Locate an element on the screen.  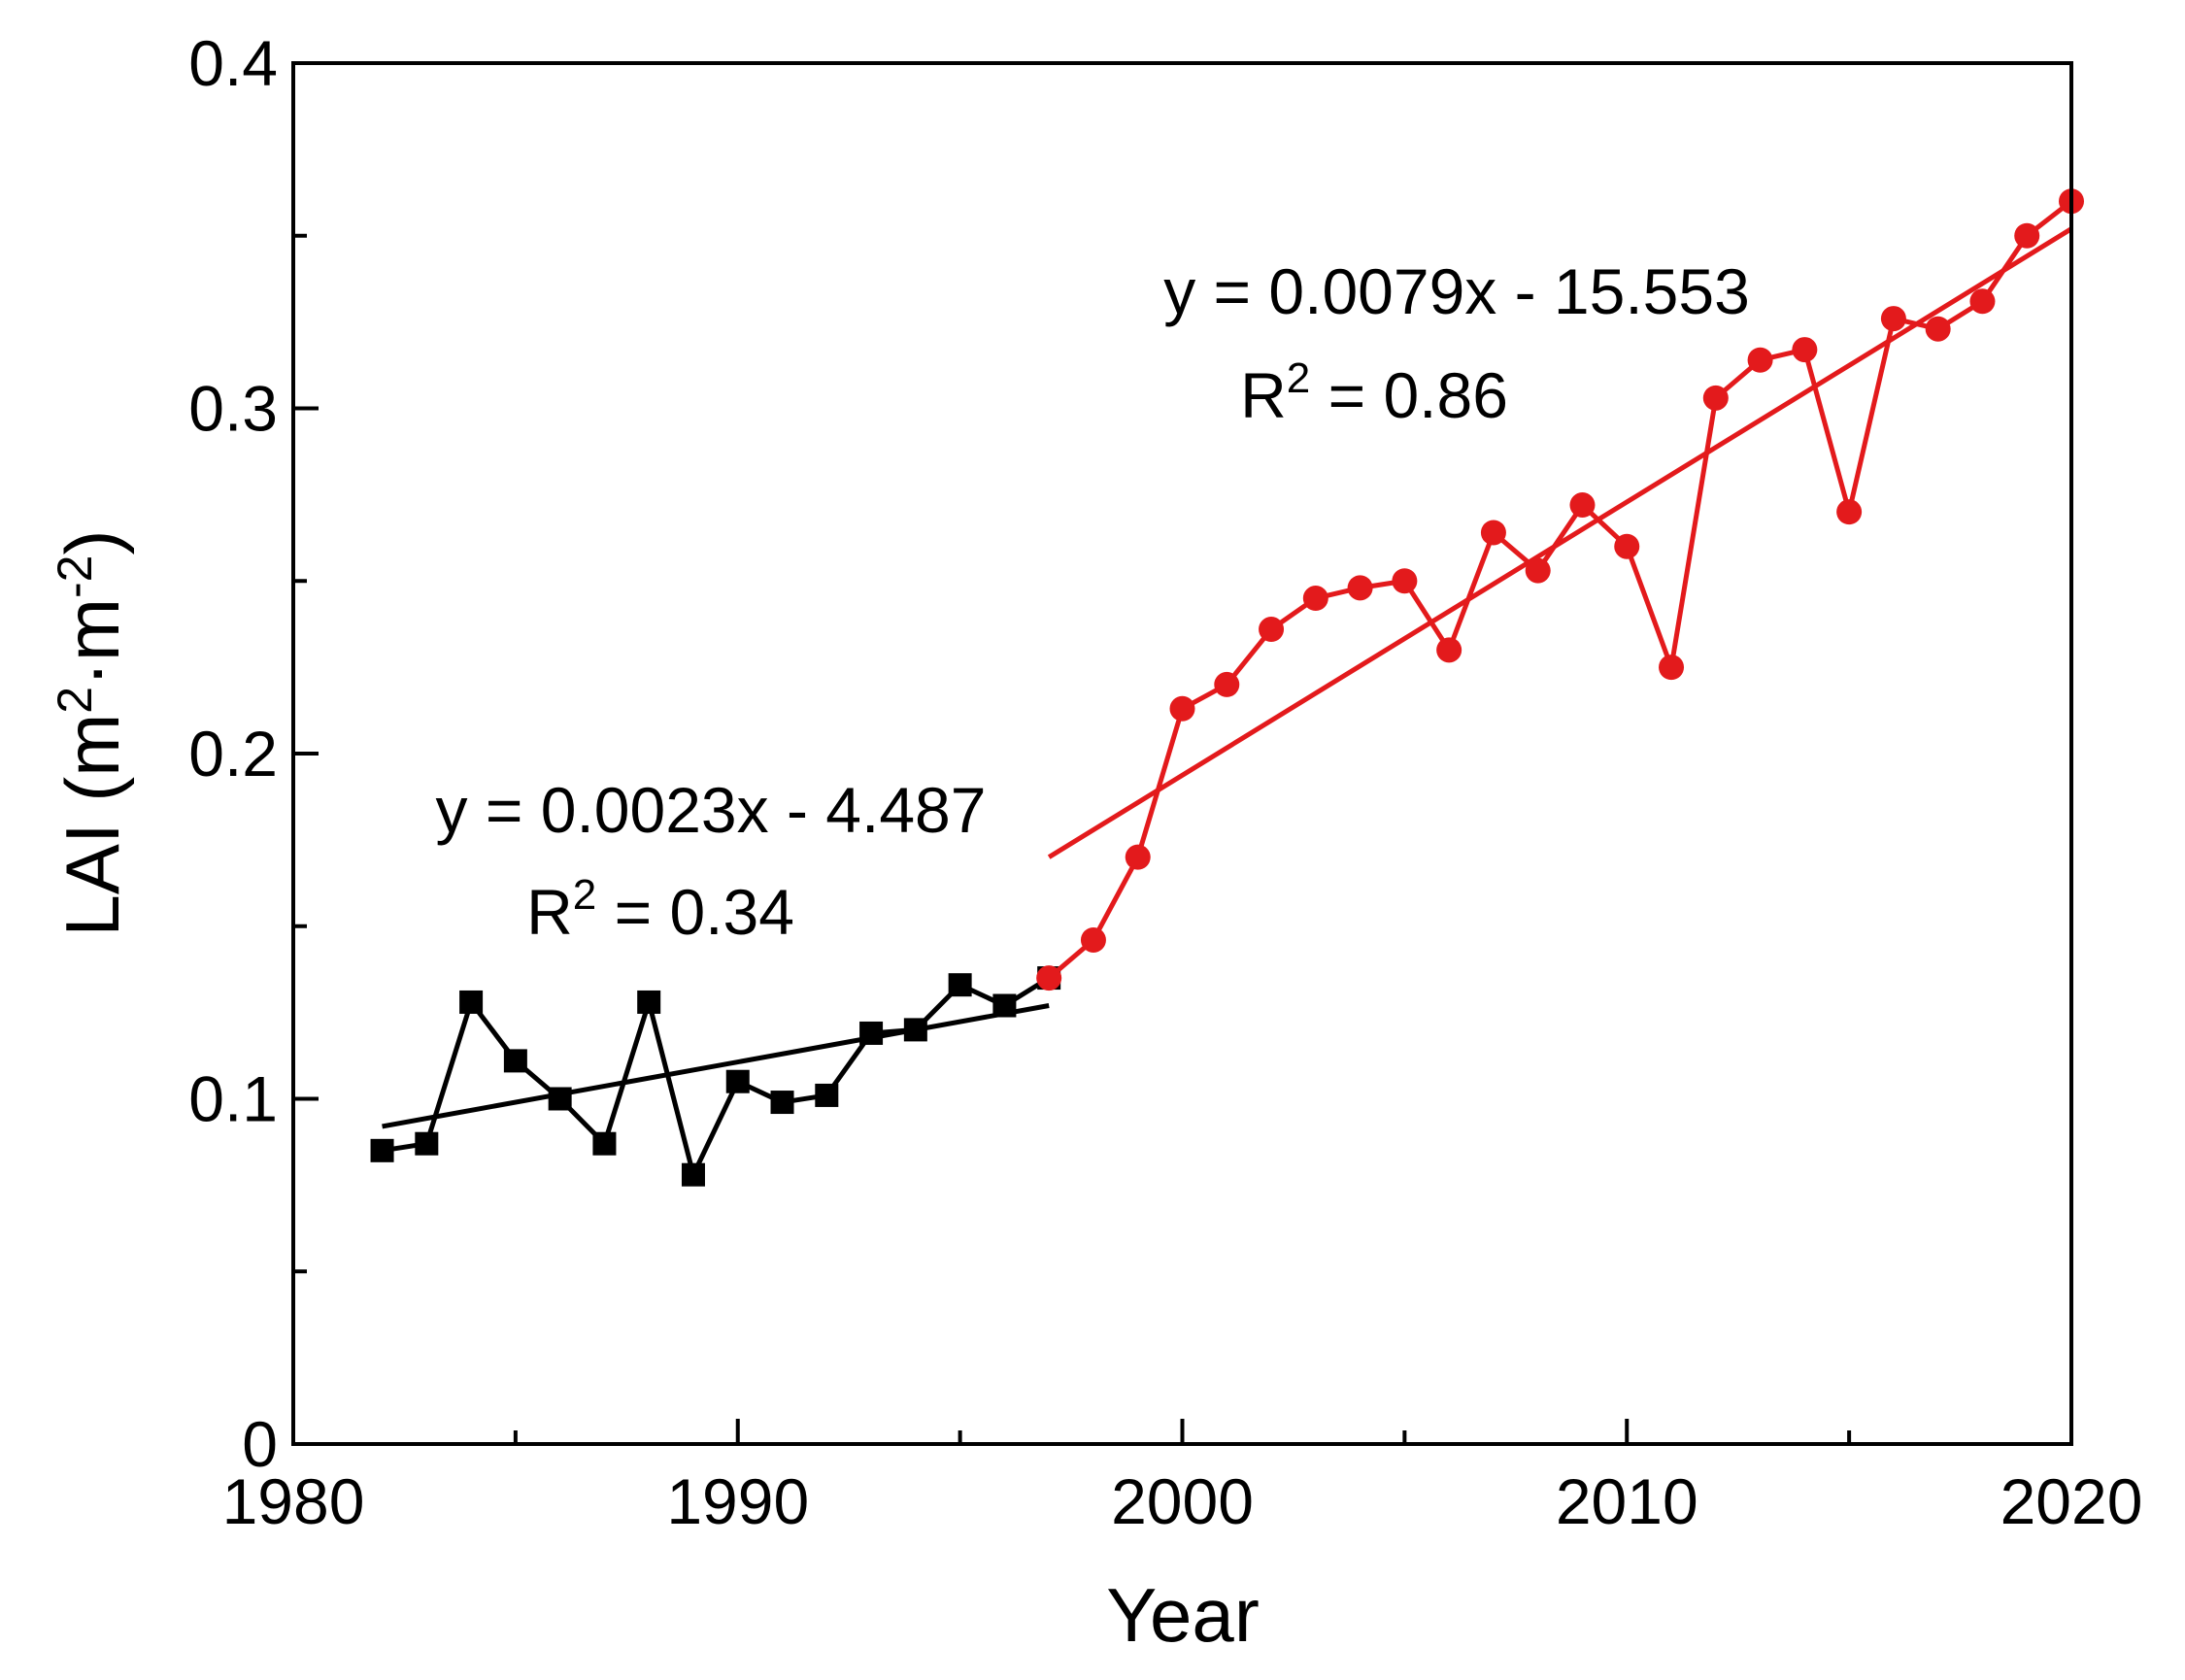
x-tick-label: 2000 is located at coordinates (1182, 1501).